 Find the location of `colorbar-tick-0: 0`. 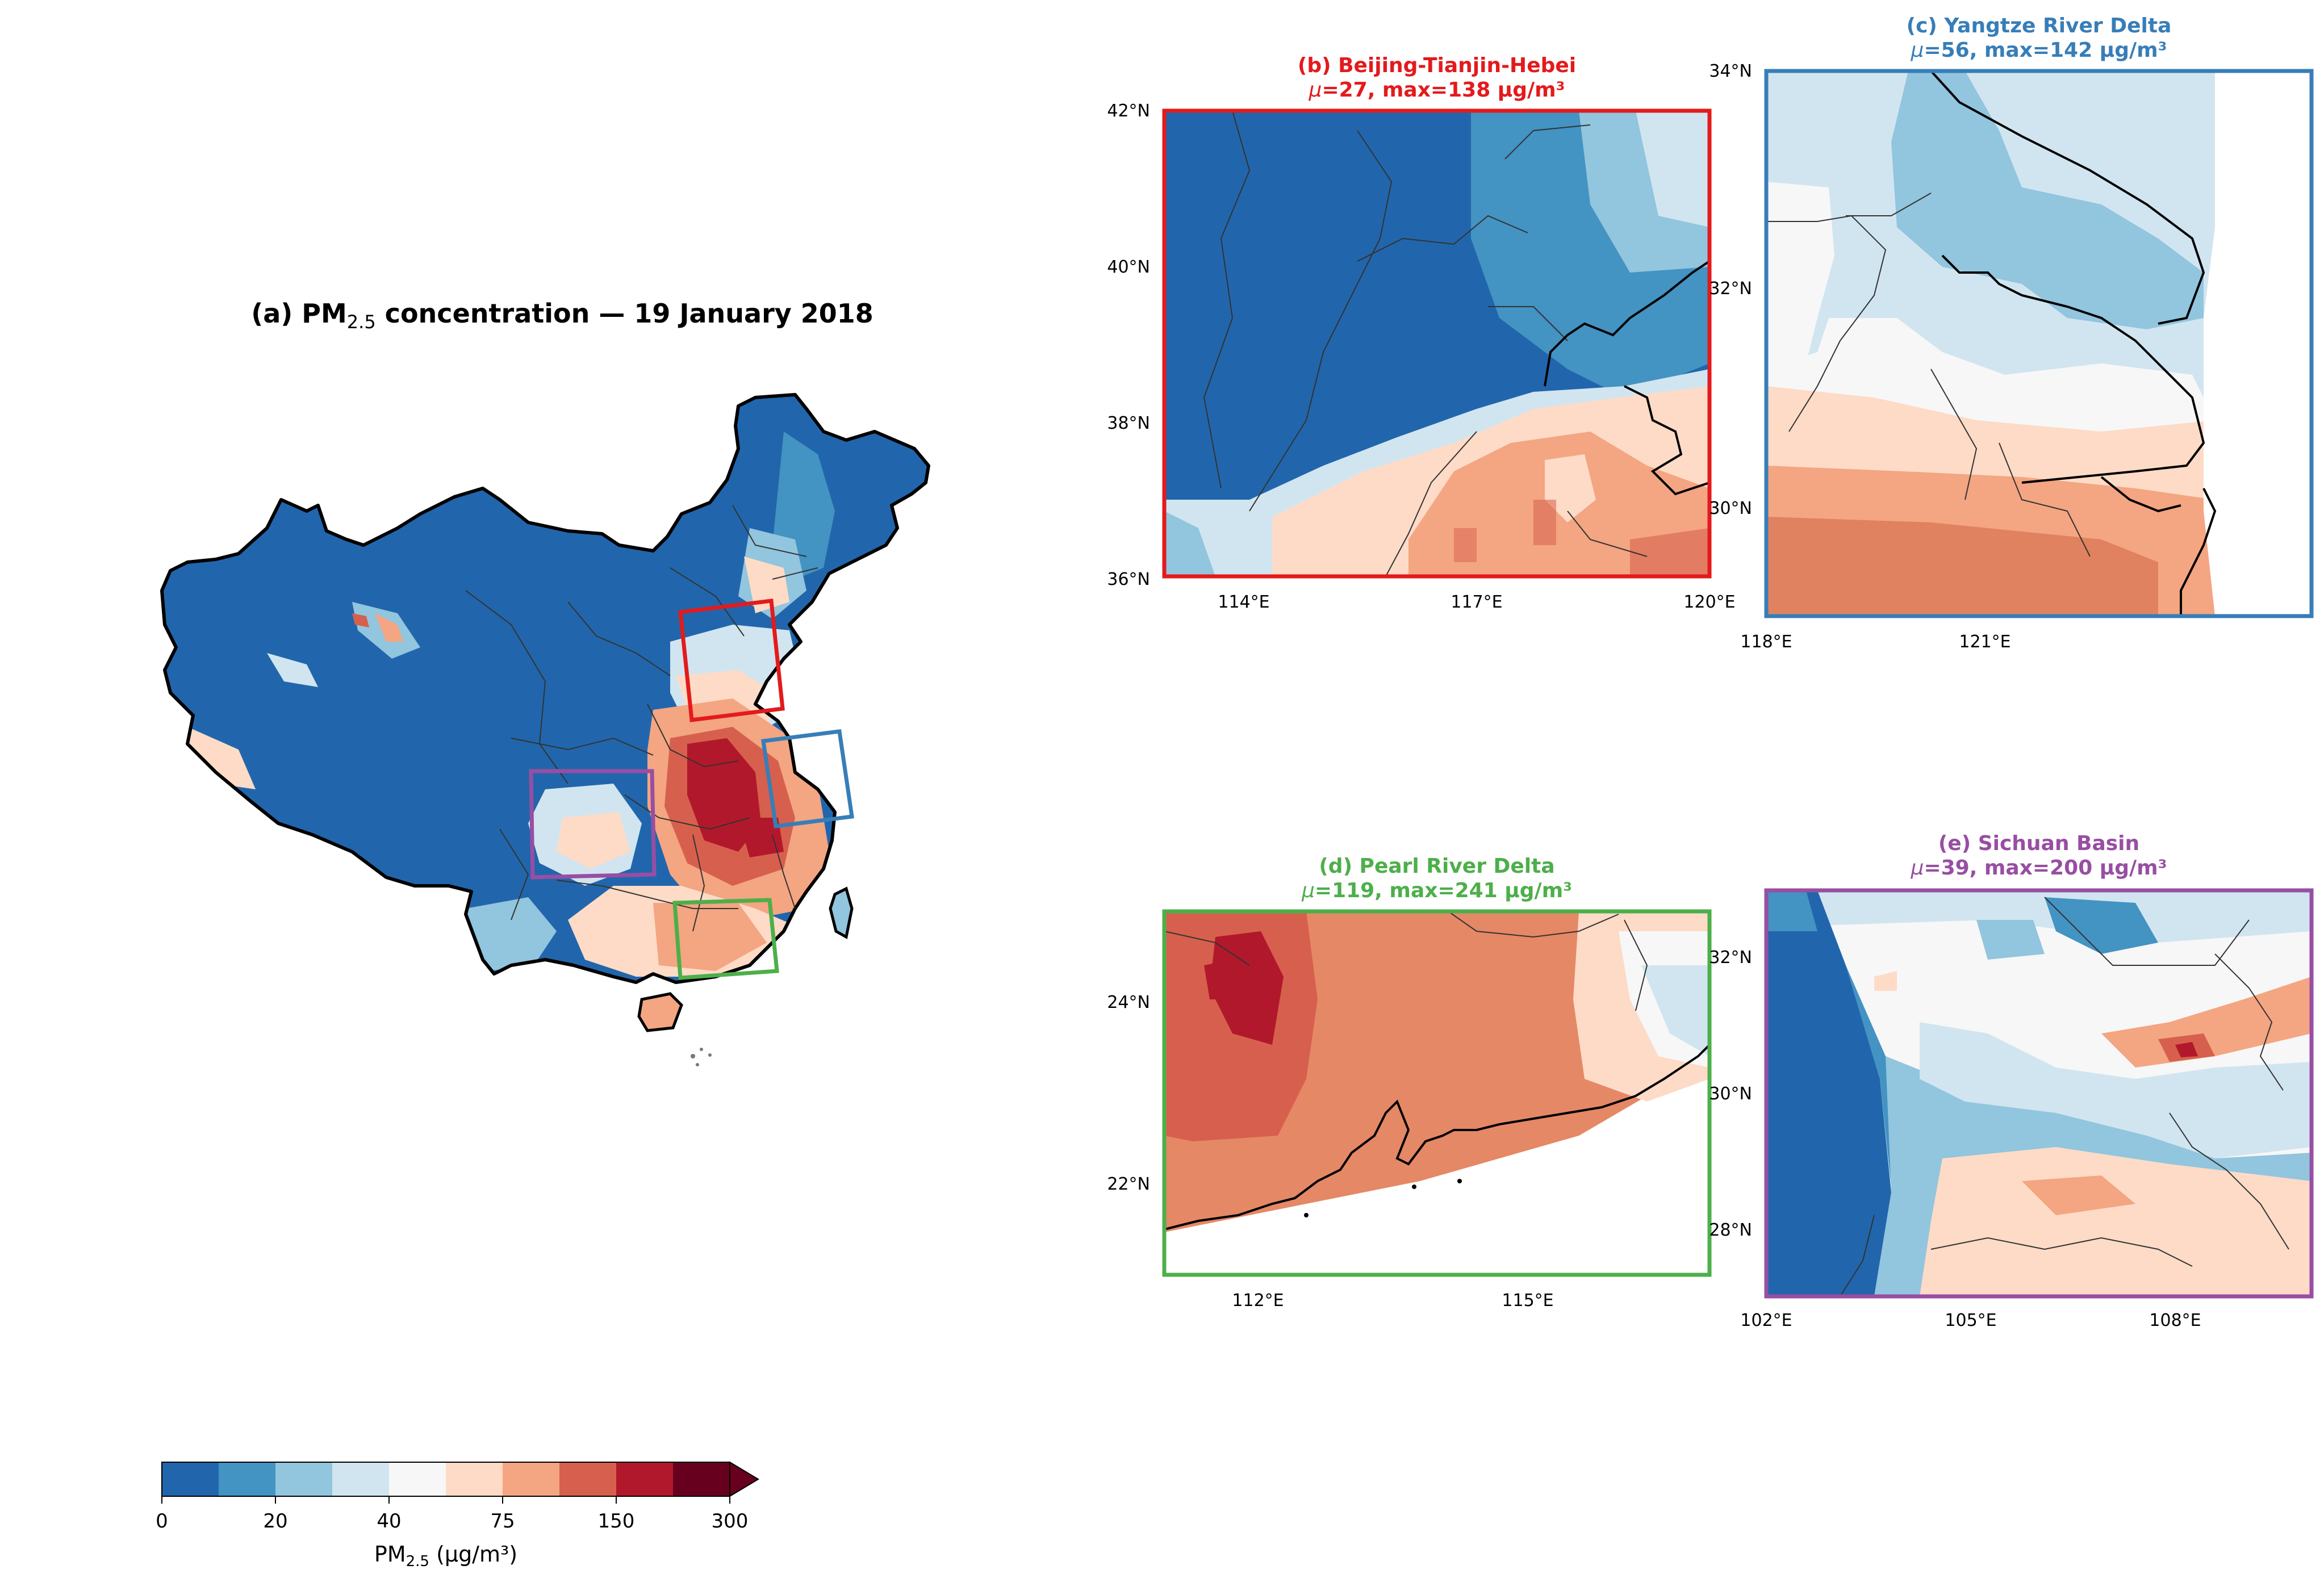

colorbar-tick-0: 0 is located at coordinates (162, 1522).